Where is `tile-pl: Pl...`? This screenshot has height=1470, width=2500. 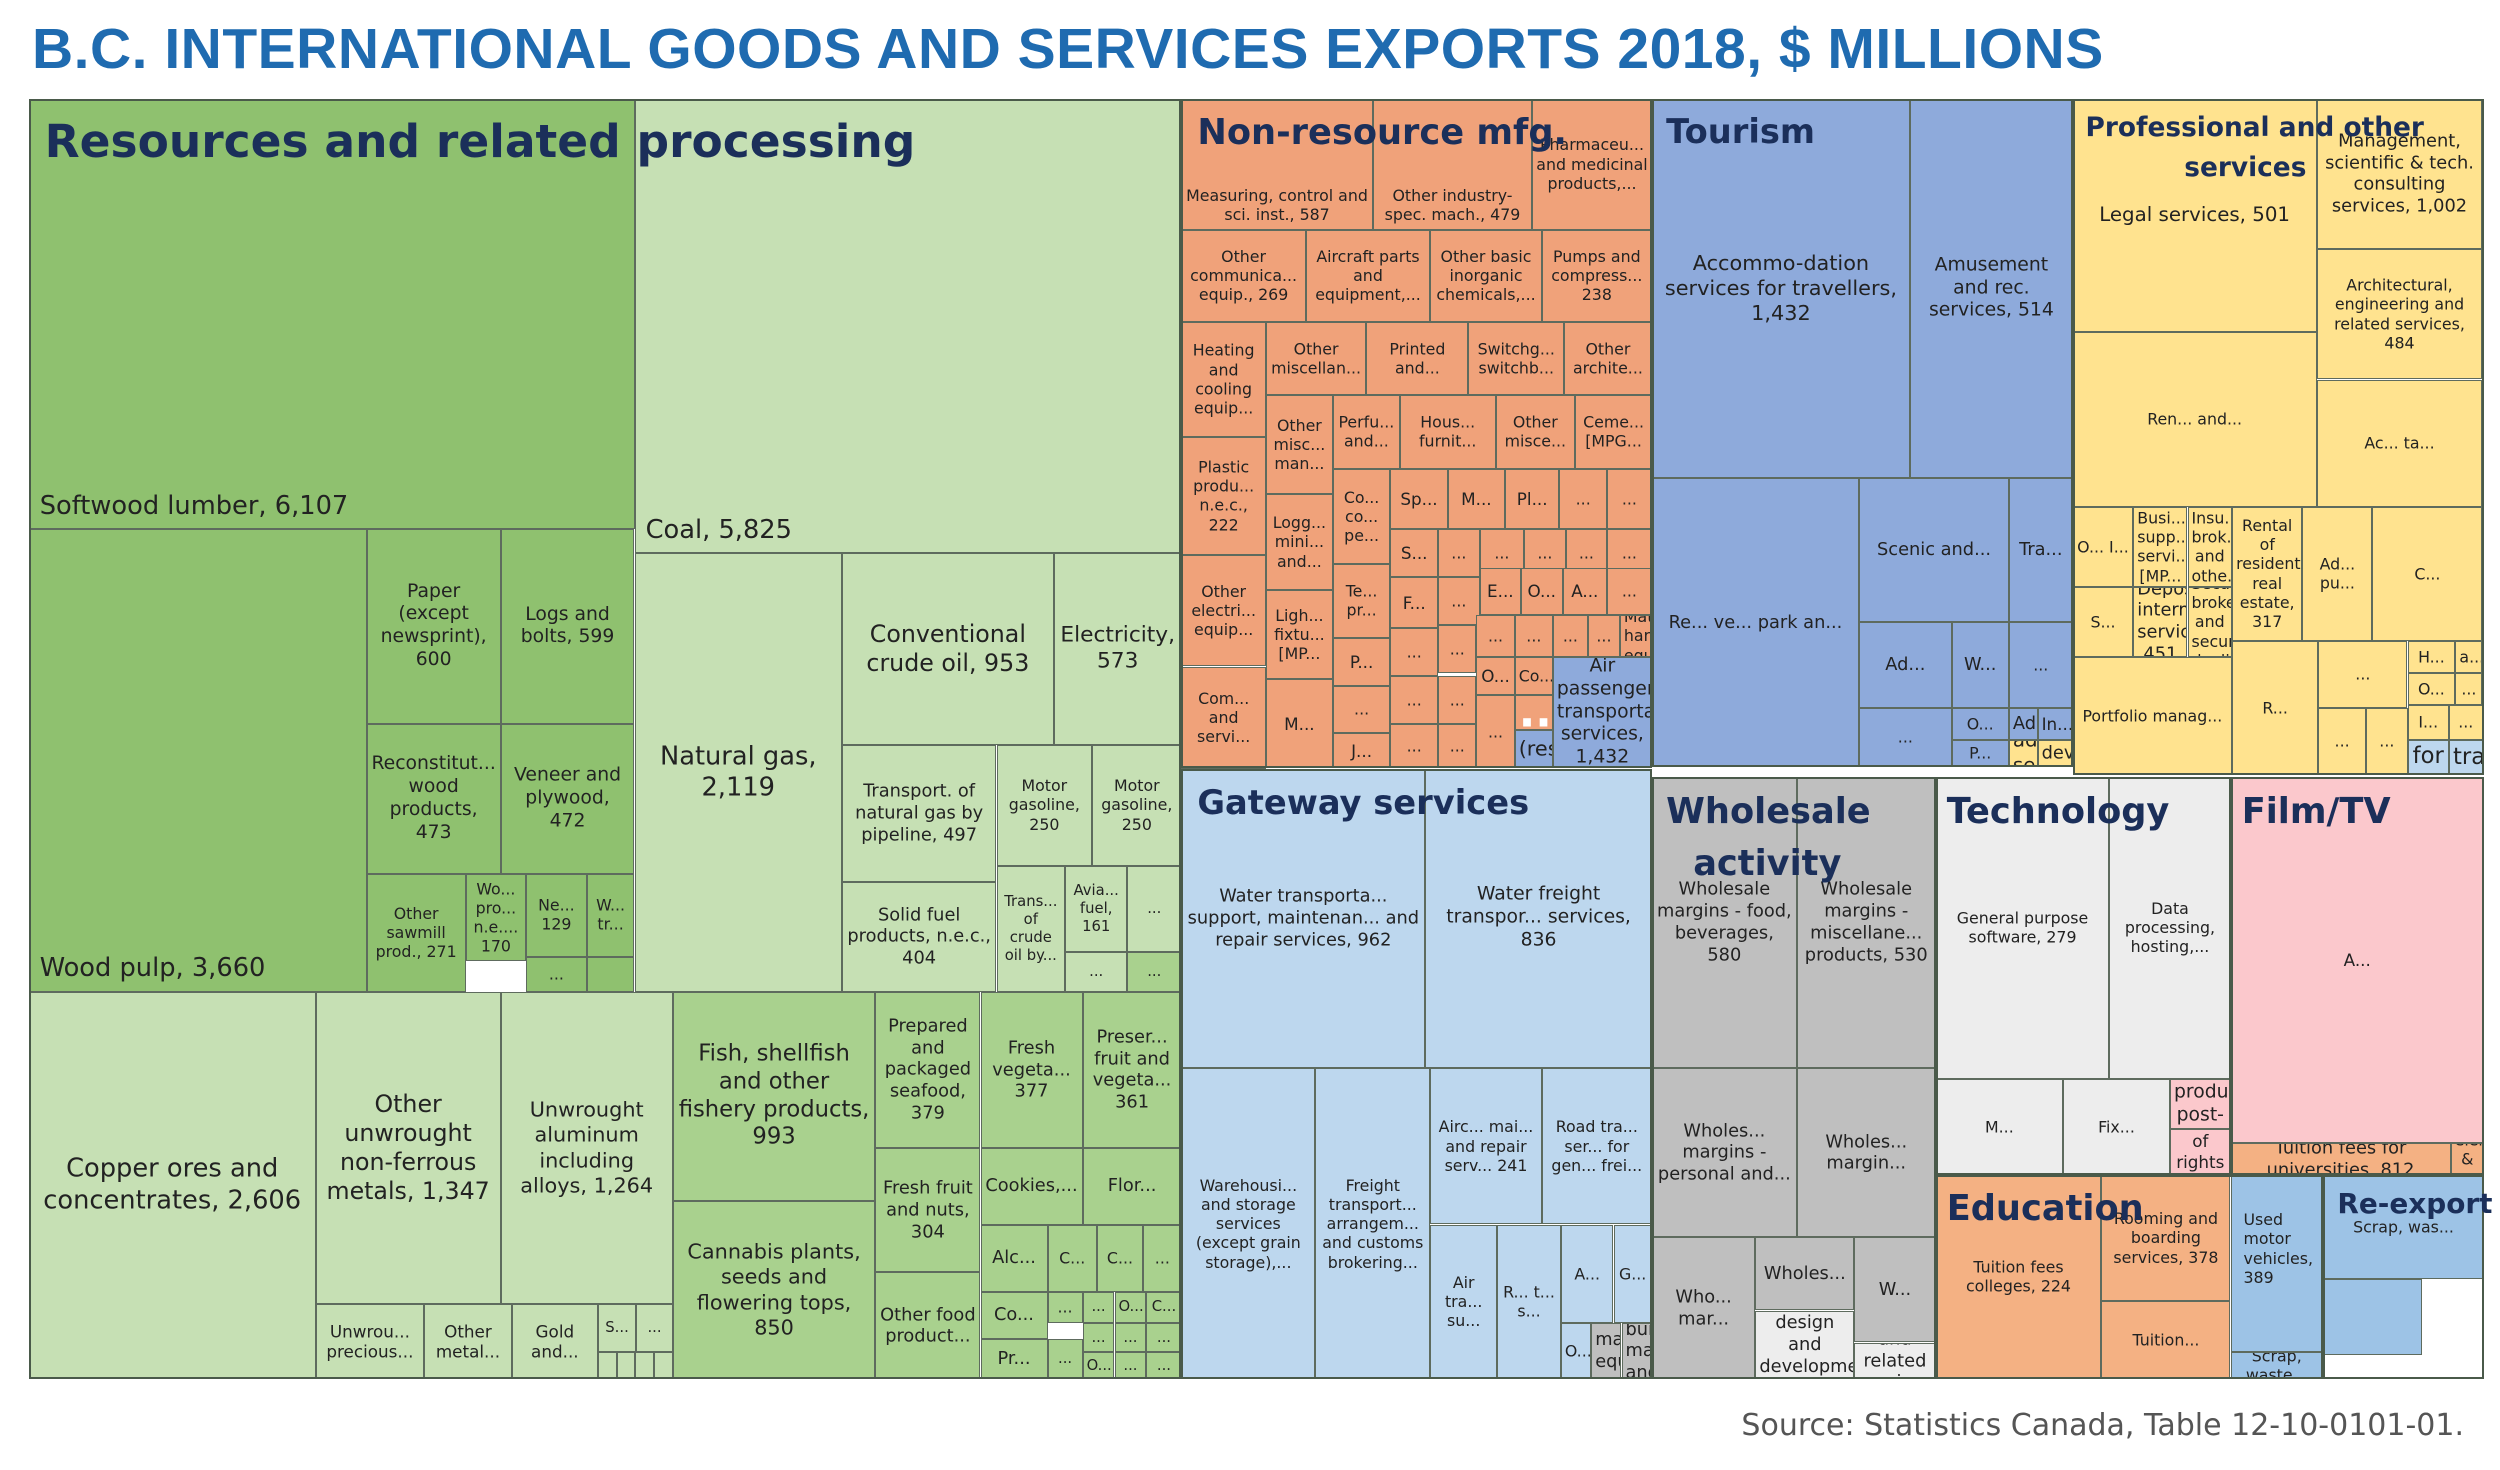 tile-pl: Pl... is located at coordinates (1532, 499).